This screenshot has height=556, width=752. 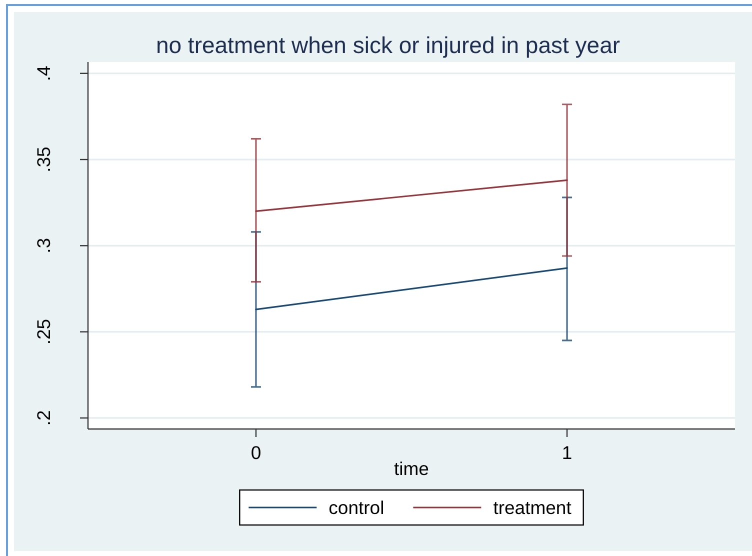 What do you see at coordinates (532, 507) in the screenshot?
I see `legend-label: treatment` at bounding box center [532, 507].